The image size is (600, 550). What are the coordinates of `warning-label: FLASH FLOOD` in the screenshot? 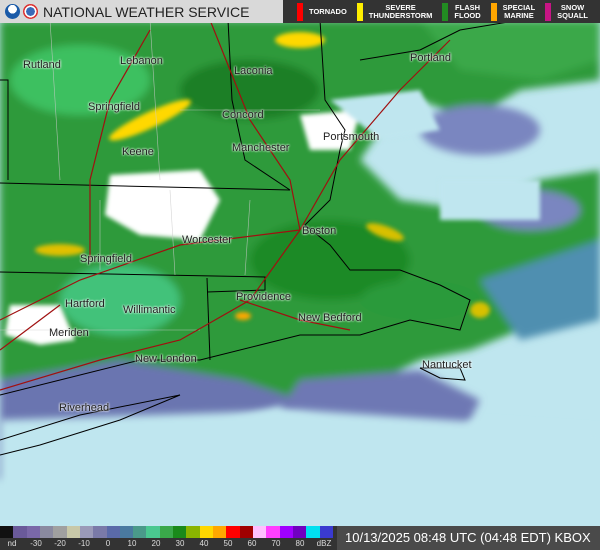 It's located at (467, 11).